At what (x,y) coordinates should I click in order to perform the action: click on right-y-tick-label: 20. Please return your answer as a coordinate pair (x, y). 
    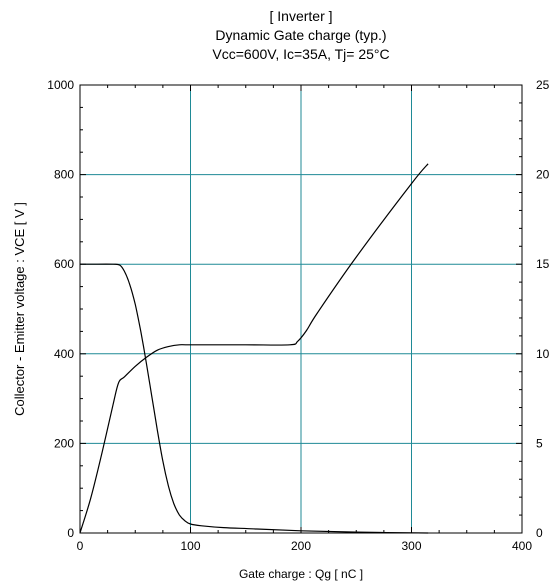
    Looking at the image, I should click on (543, 175).